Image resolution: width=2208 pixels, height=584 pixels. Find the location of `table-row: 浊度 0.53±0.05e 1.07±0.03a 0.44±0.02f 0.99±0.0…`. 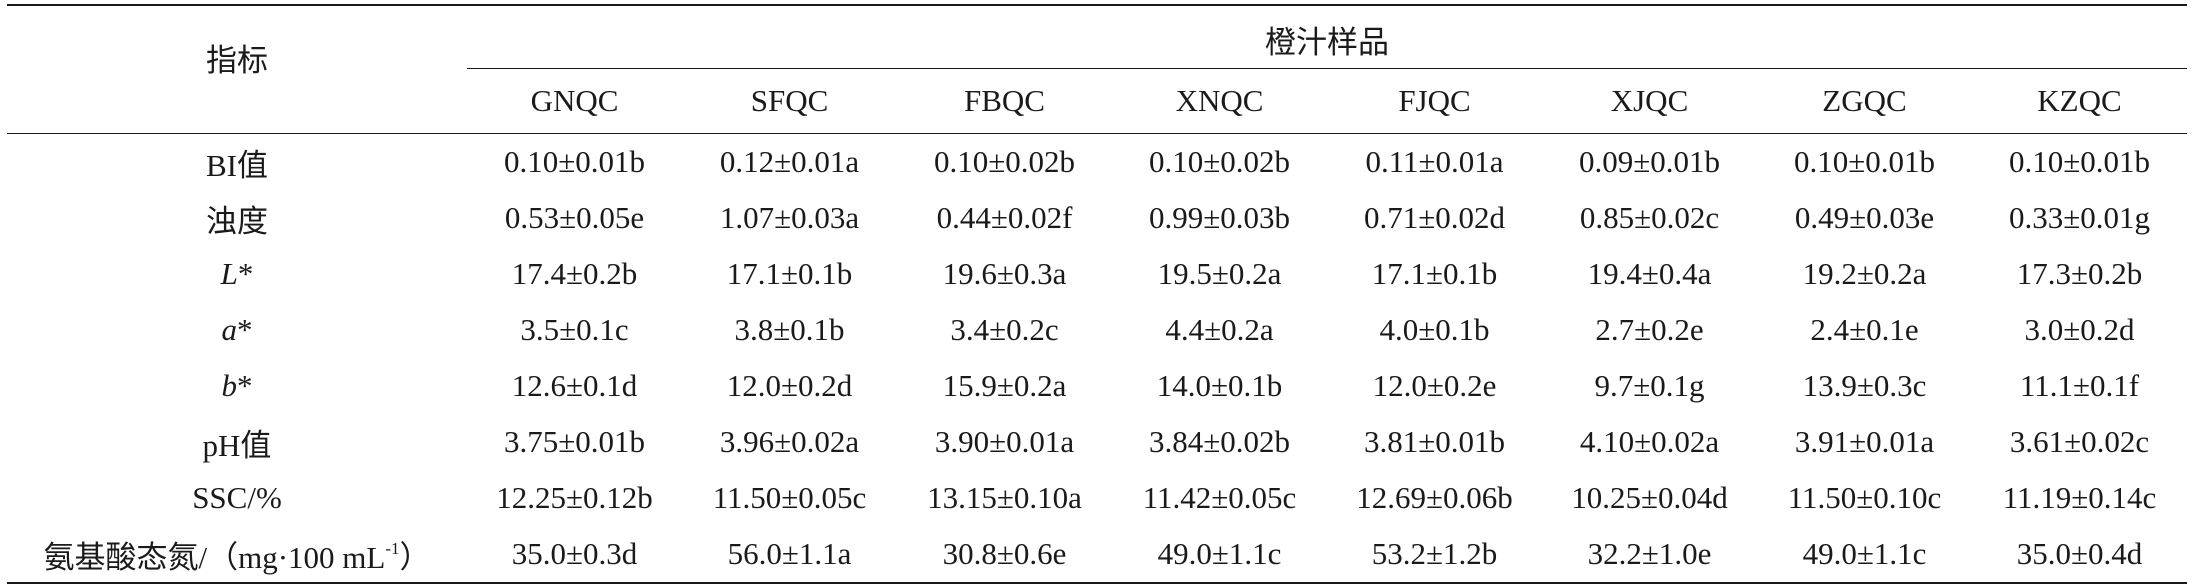

table-row: 浊度 0.53±0.05e 1.07±0.03a 0.44±0.02f 0.99±0.0… is located at coordinates (1097, 218).